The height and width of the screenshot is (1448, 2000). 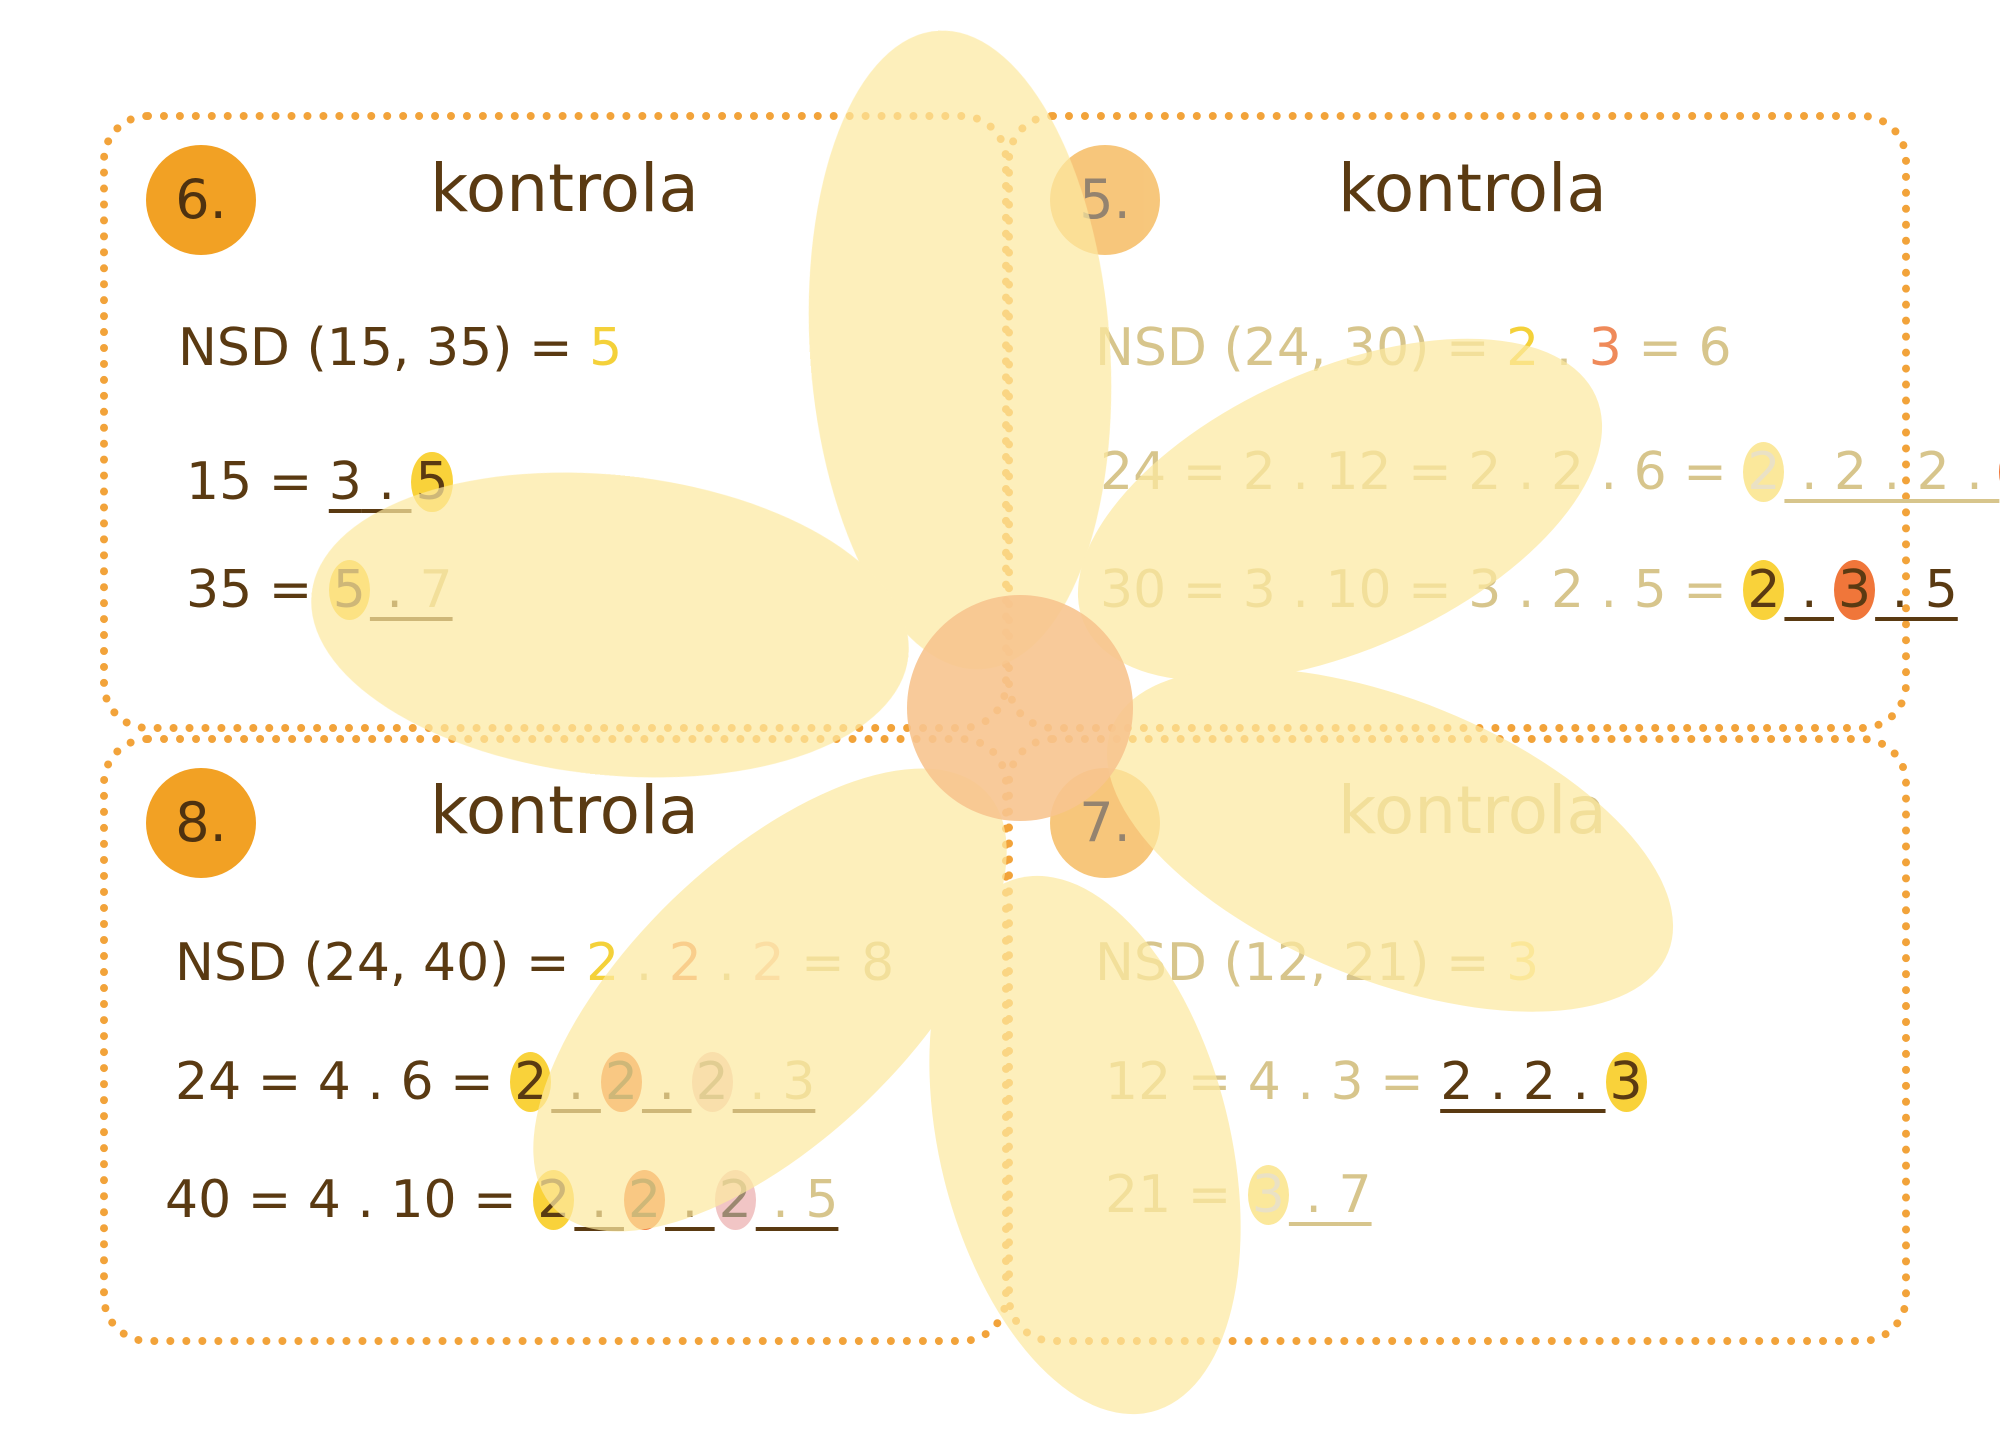 I want to click on card-7-line2: 21 = 3 . 7, so click(x=1238, y=1195).